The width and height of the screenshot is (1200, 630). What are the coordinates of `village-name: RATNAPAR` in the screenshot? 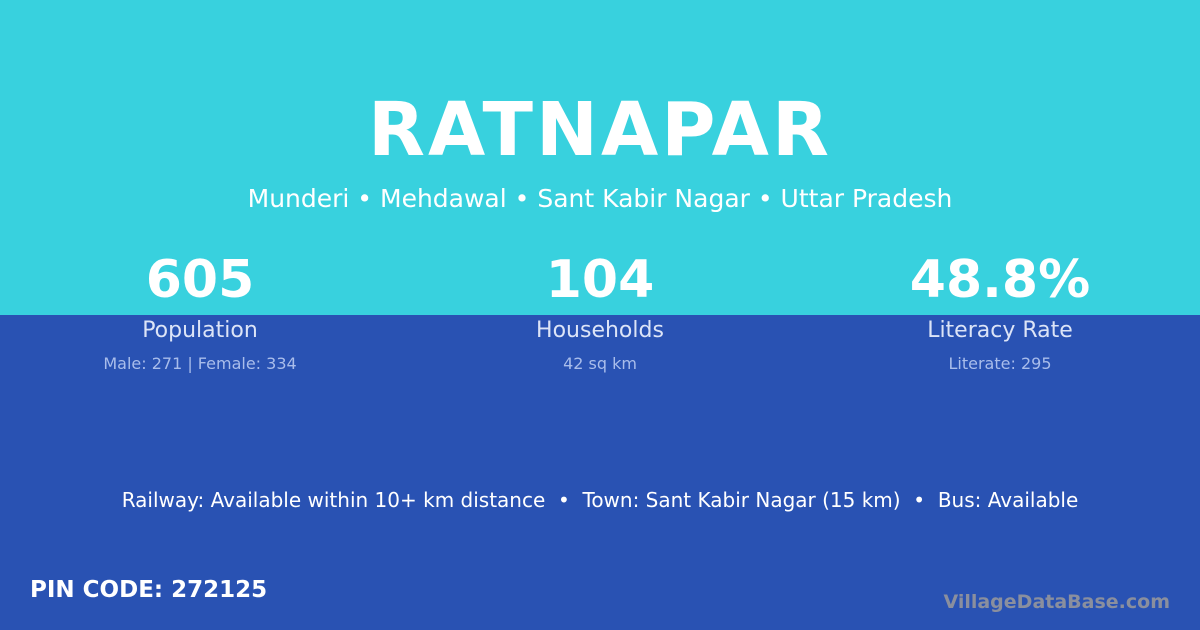 It's located at (600, 130).